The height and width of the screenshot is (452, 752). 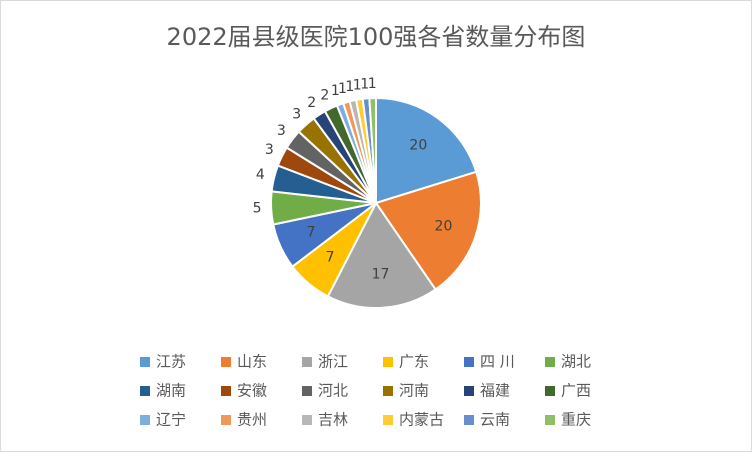 I want to click on legend-label: 云南, so click(x=495, y=420).